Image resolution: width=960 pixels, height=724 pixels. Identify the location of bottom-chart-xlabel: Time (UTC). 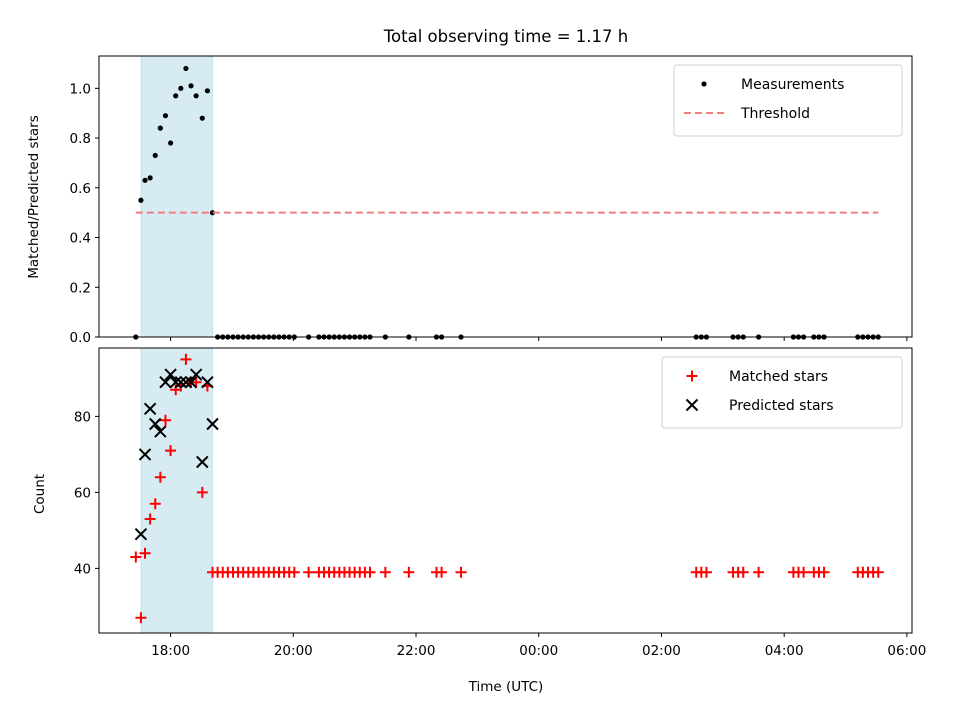
(506, 687).